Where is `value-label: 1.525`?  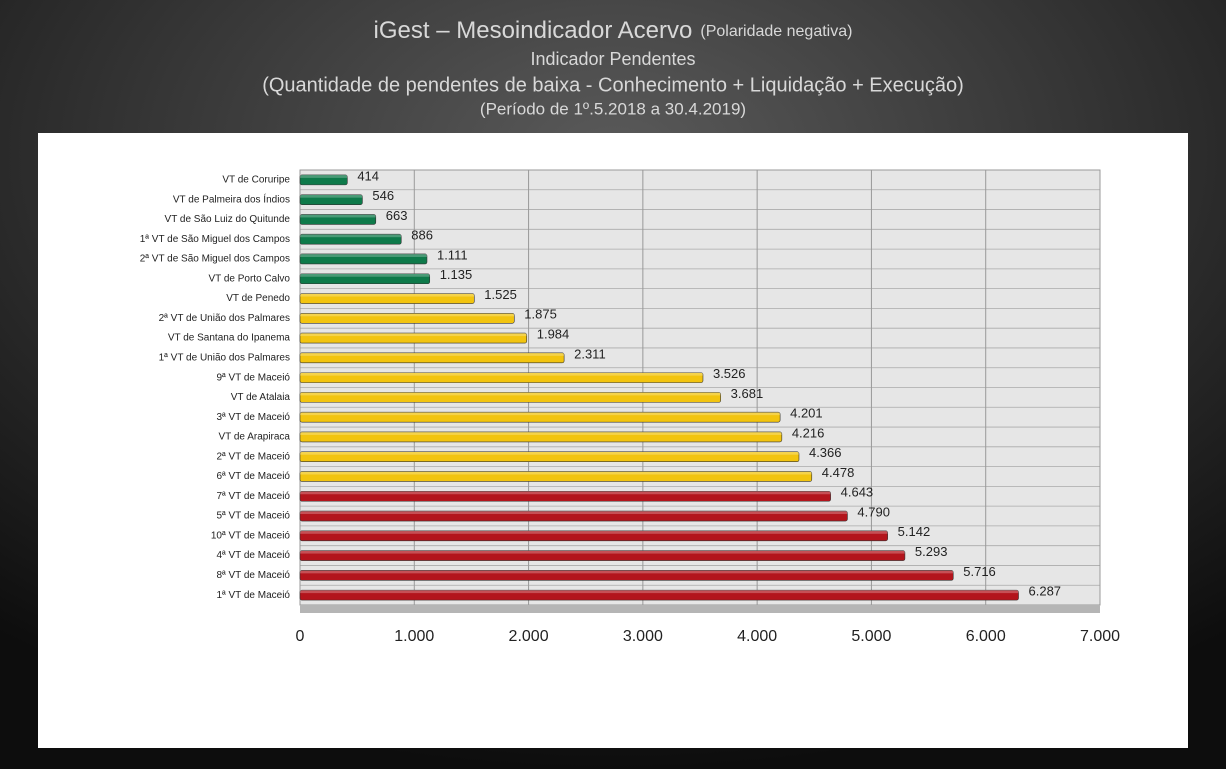
value-label: 1.525 is located at coordinates (500, 294).